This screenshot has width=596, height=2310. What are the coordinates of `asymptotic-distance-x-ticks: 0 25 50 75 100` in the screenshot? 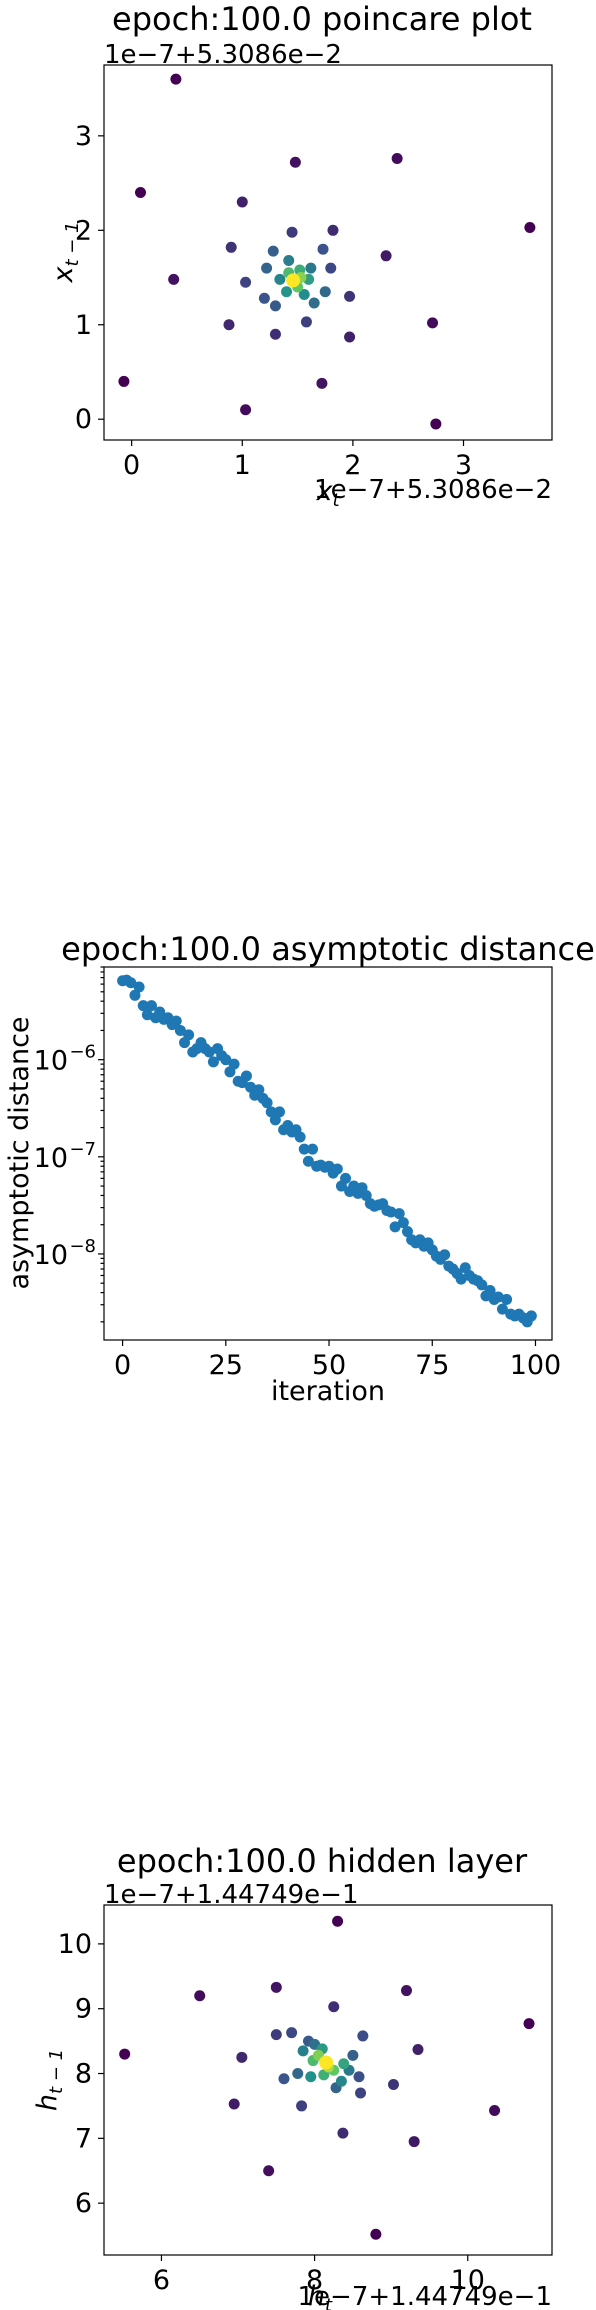 It's located at (337, 1360).